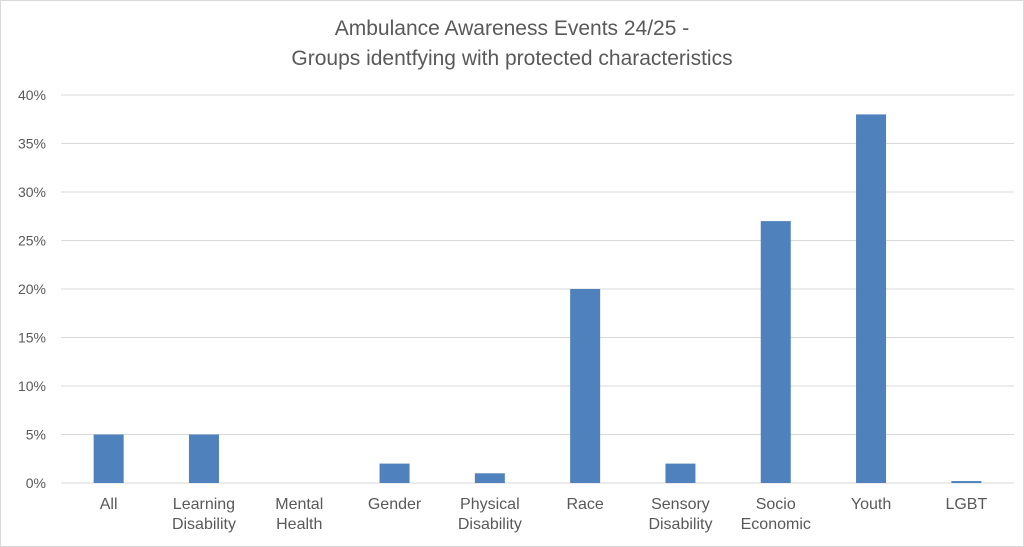 This screenshot has width=1024, height=547. Describe the element at coordinates (204, 514) in the screenshot. I see `x-tick-label: Learning Disability` at that location.